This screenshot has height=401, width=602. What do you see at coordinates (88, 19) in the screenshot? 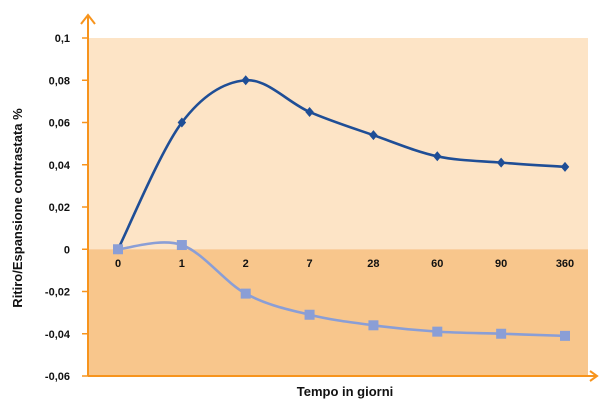
I see `y-axis-arrow` at bounding box center [88, 19].